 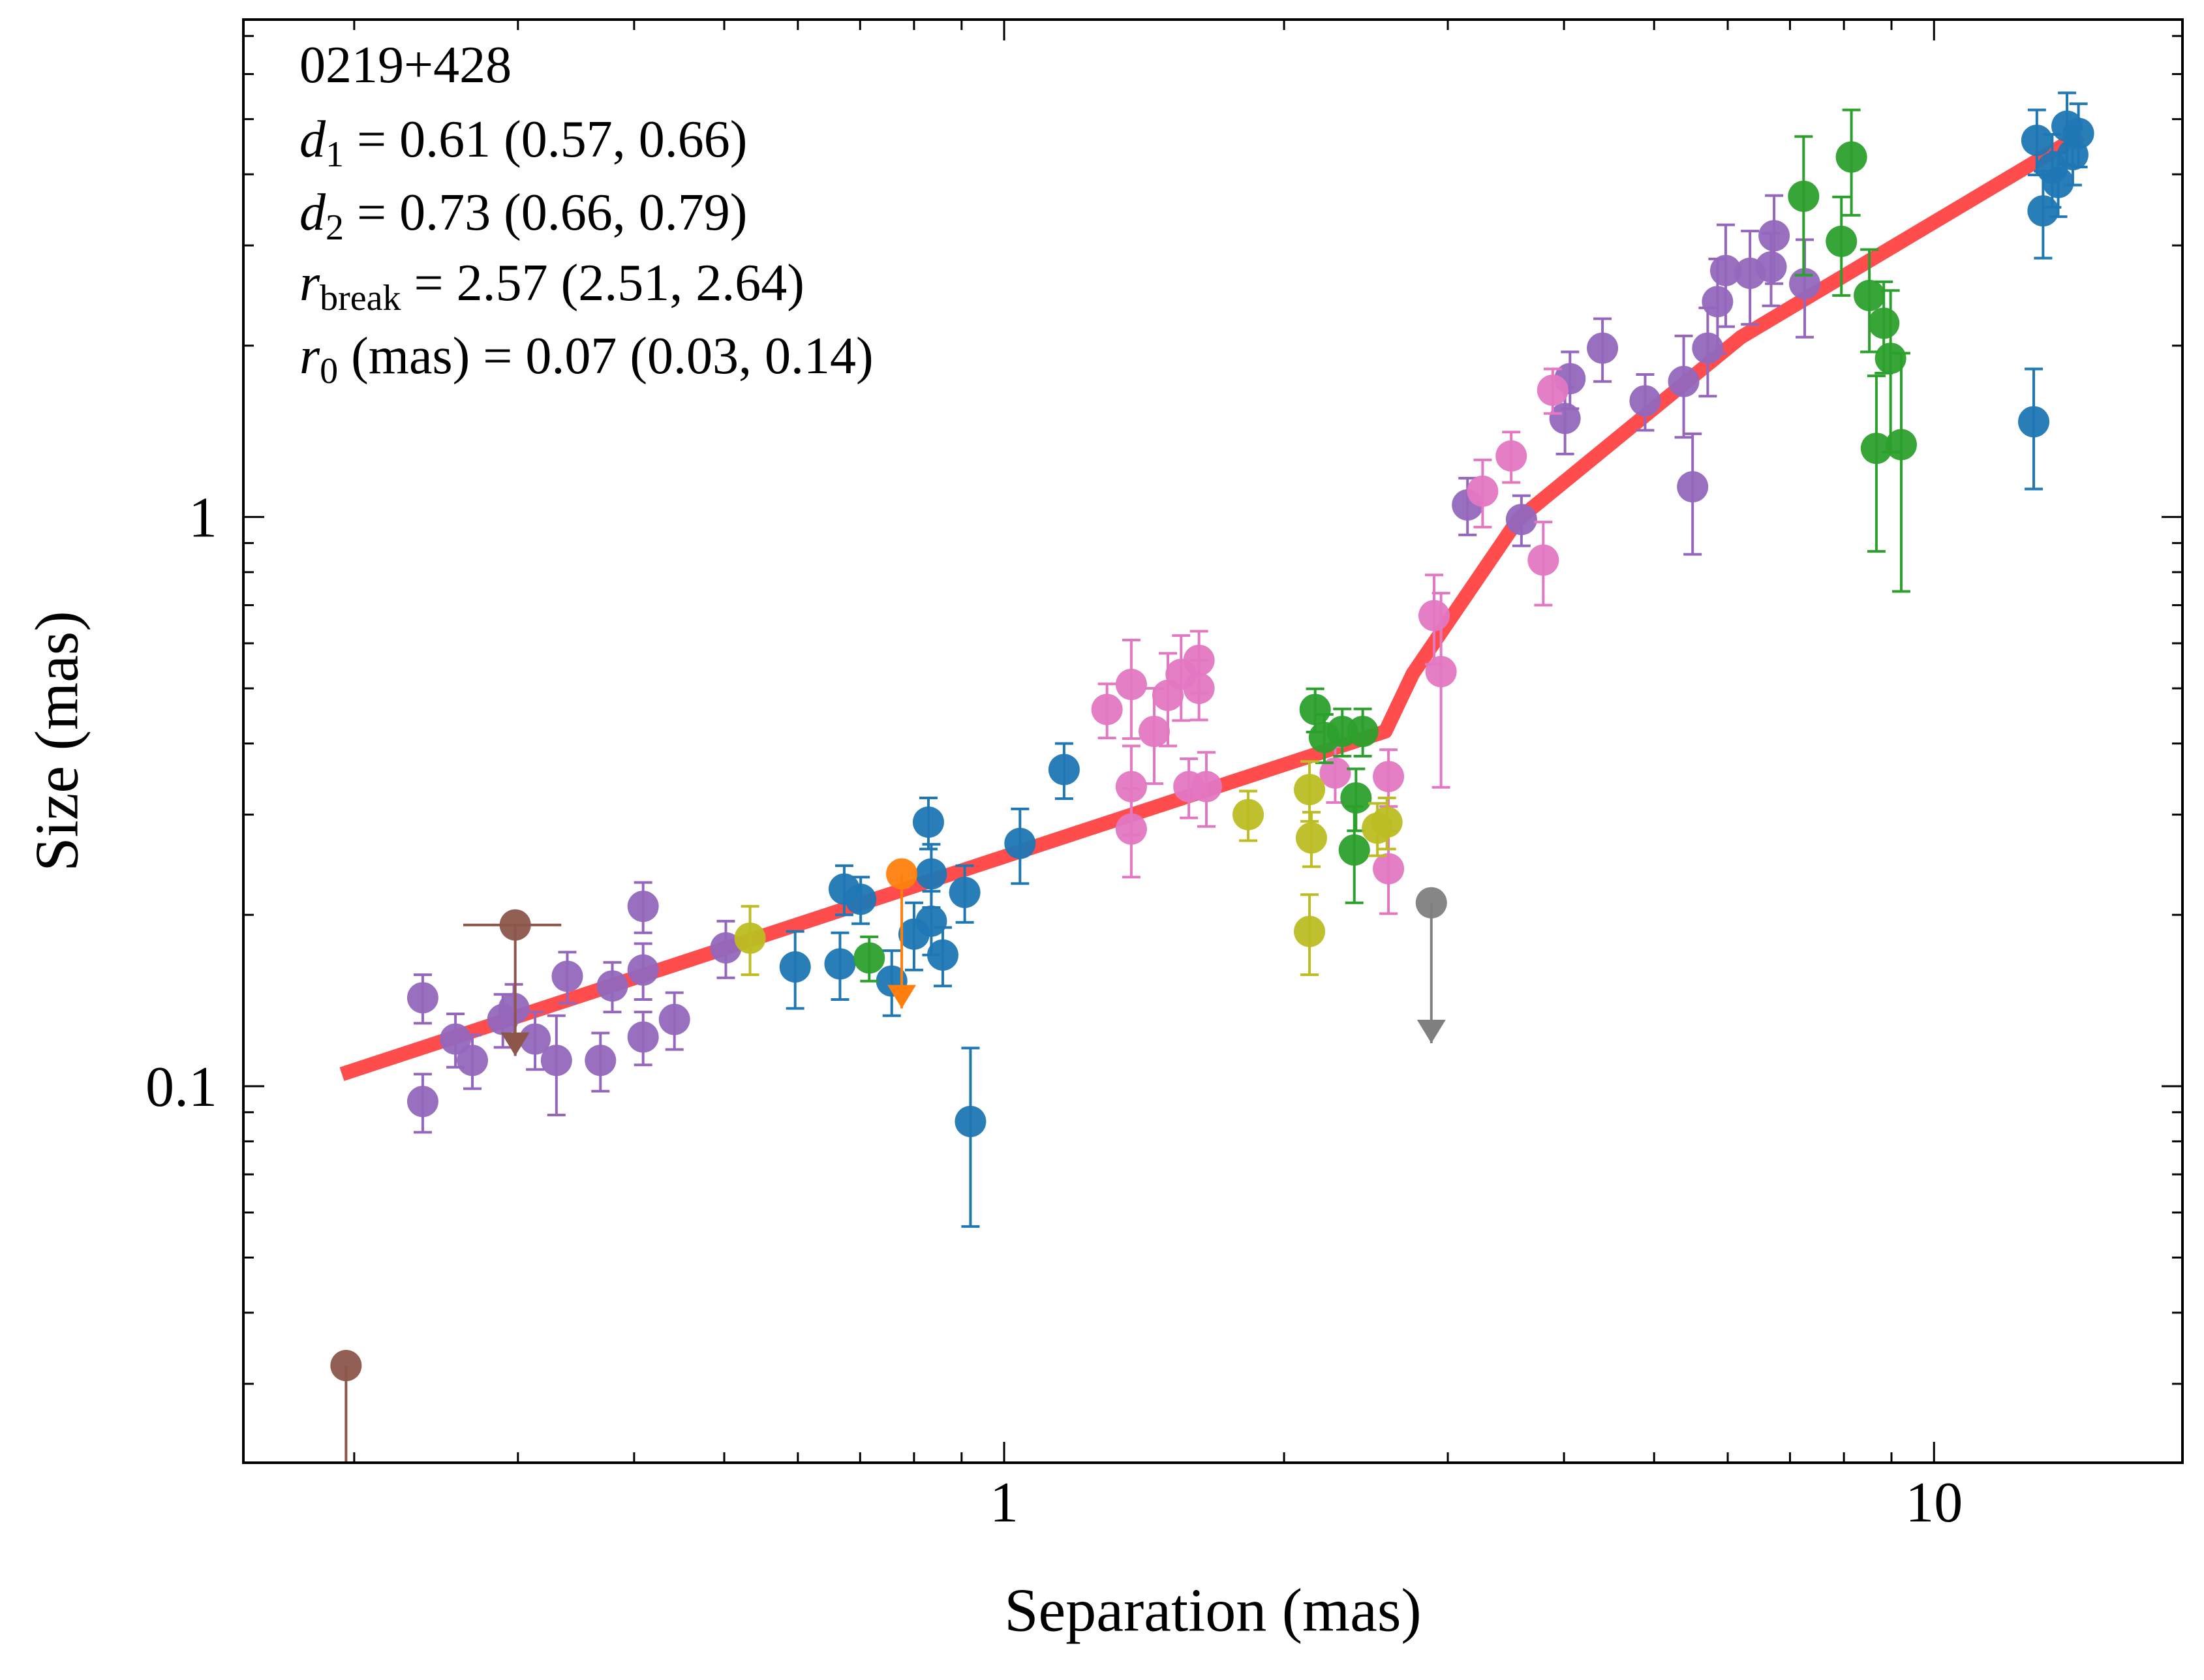 I want to click on annotation-text: = 0.73 (0.66, 0.79), so click(x=545, y=212).